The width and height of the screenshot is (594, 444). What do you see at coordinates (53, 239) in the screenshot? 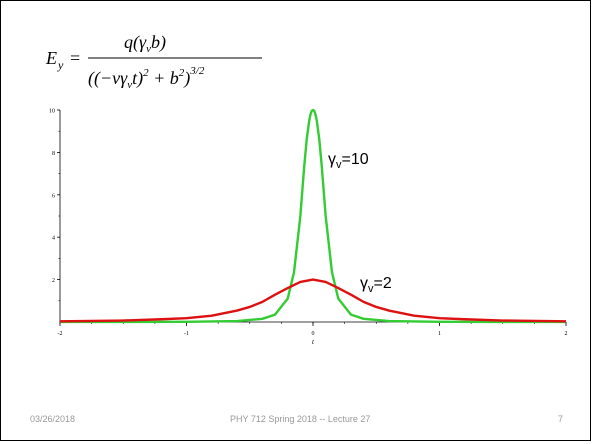
I see `y-tick-label: 4` at bounding box center [53, 239].